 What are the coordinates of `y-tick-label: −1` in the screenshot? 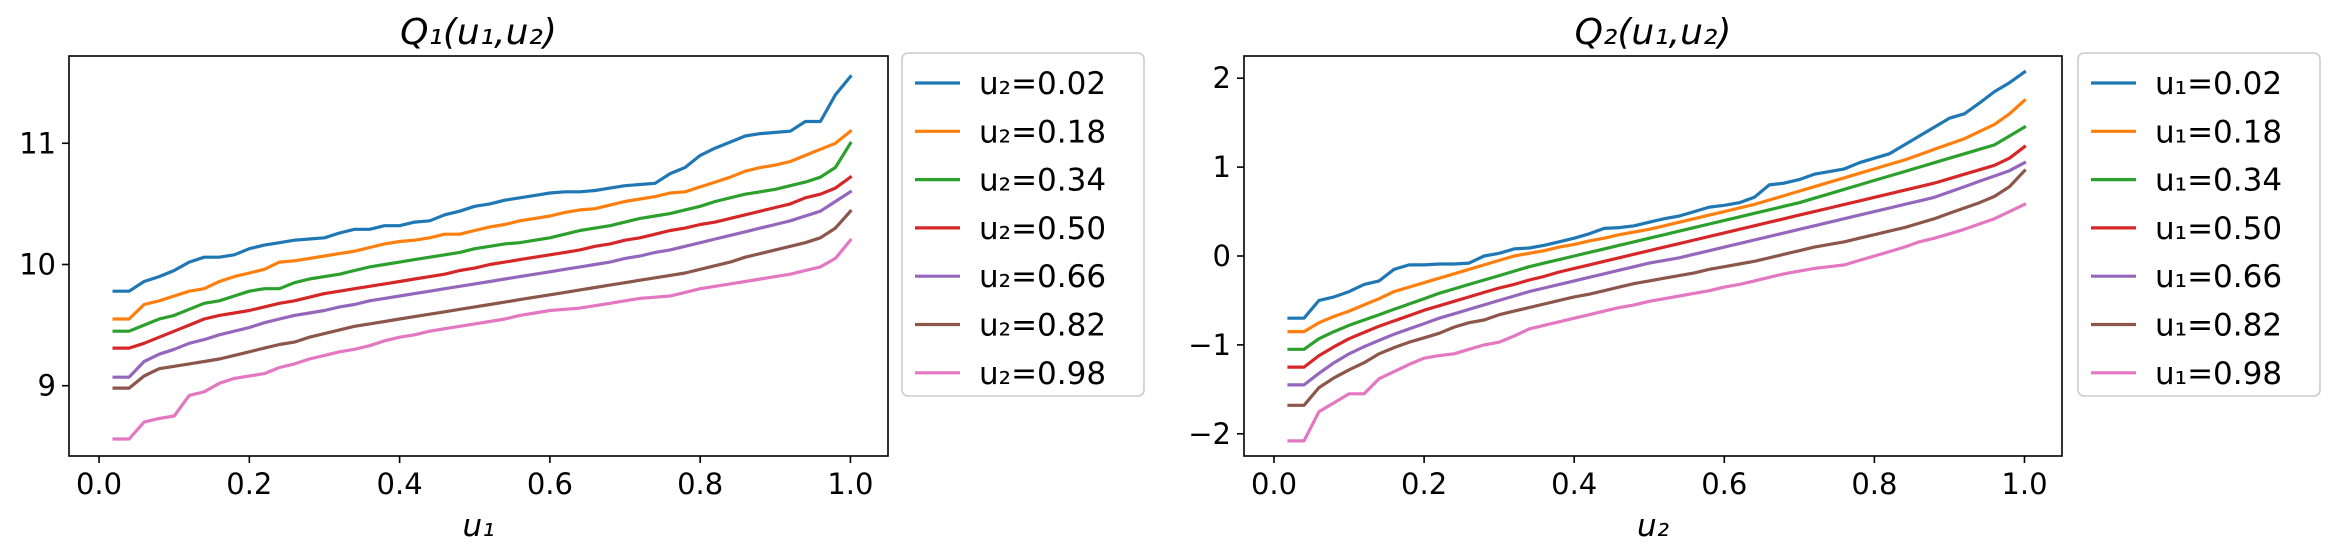 It's located at (1209, 345).